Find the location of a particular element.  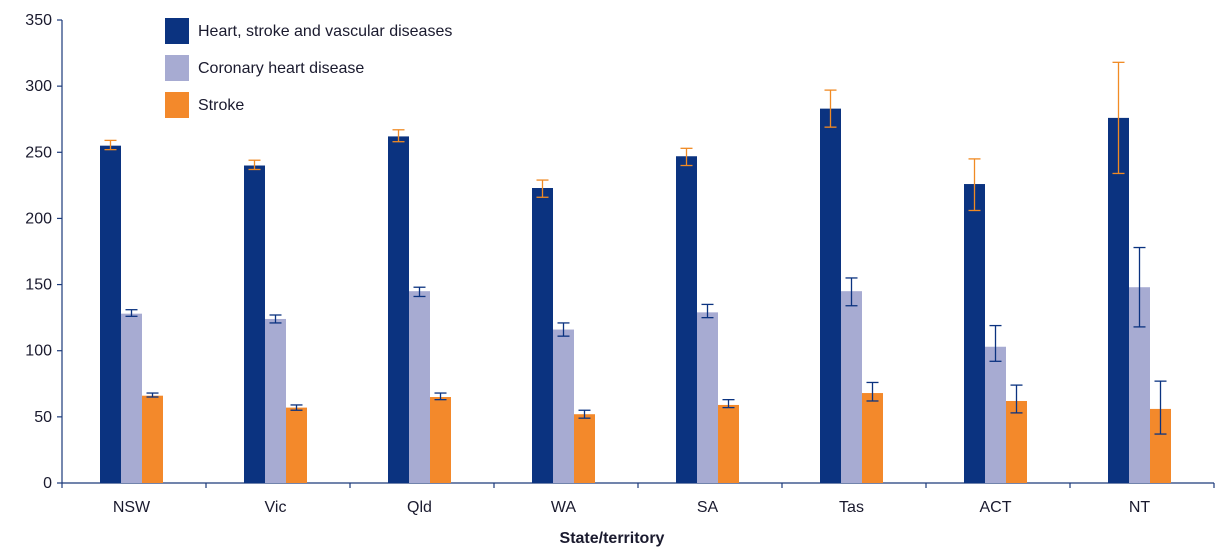

y-tick-label: 50 is located at coordinates (43, 417).